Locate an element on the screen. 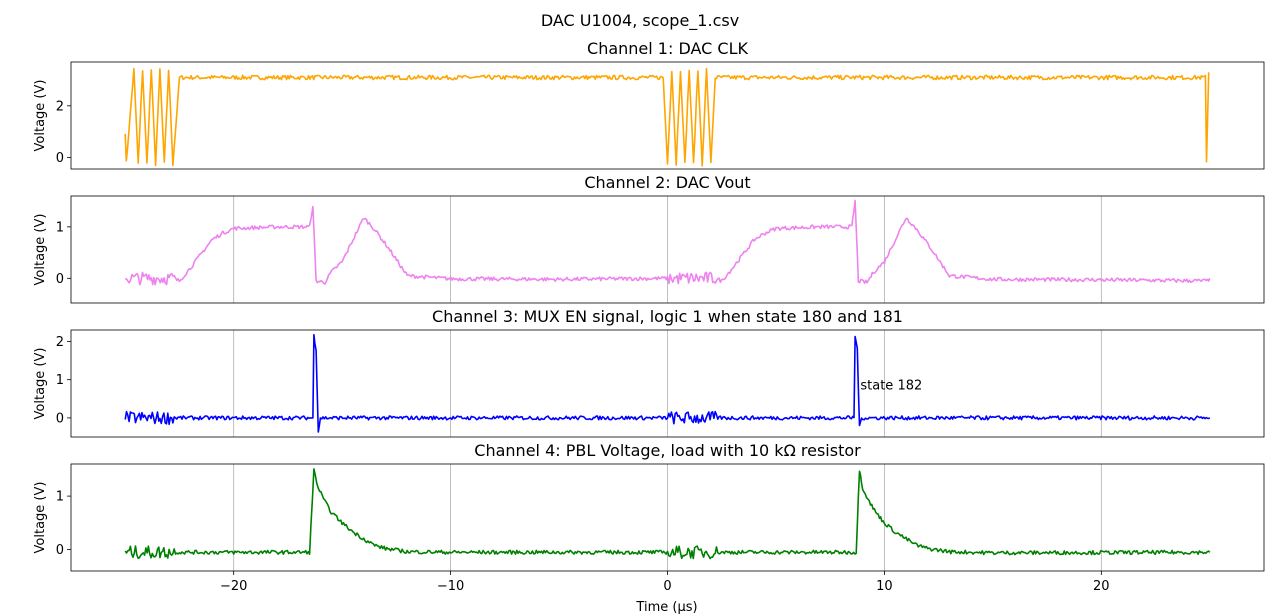 Image resolution: width=1280 pixels, height=616 pixels. subplot-title: Channel 1: DAC CLK is located at coordinates (667, 48).